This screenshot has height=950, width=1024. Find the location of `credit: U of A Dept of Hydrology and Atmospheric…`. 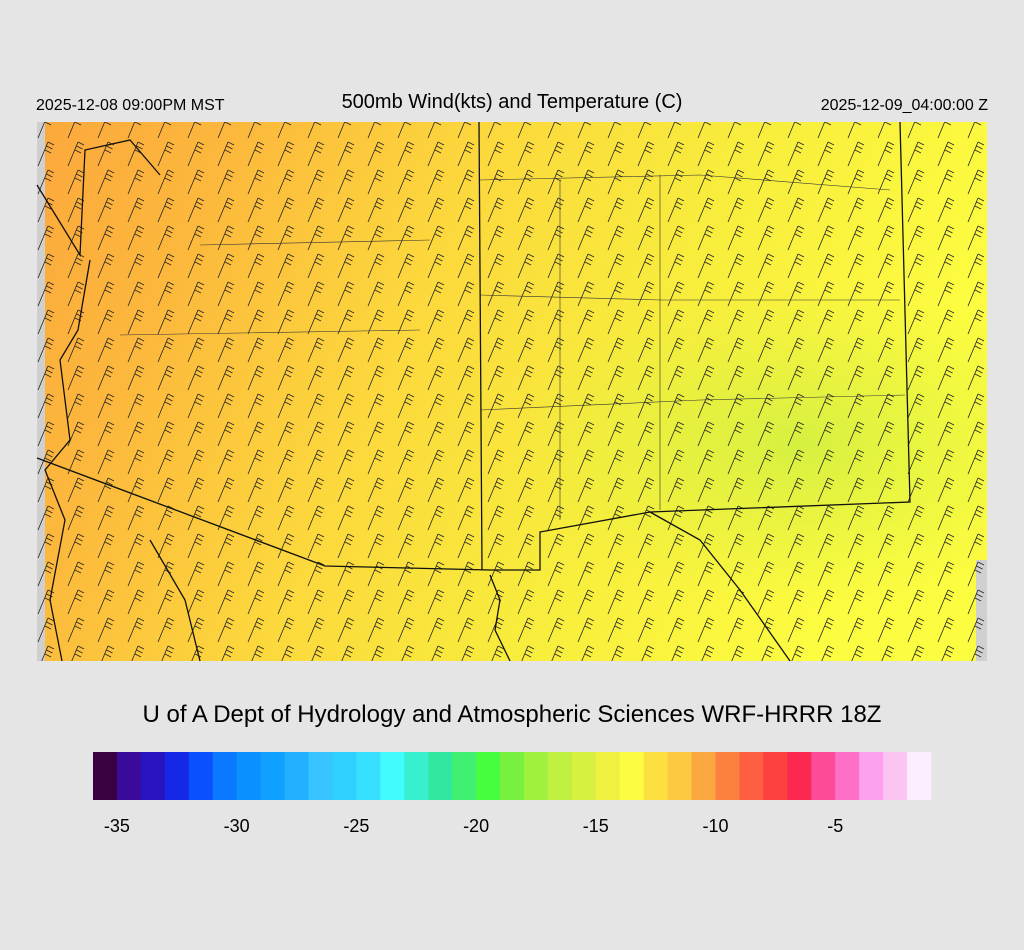

credit: U of A Dept of Hydrology and Atmospheric… is located at coordinates (512, 714).